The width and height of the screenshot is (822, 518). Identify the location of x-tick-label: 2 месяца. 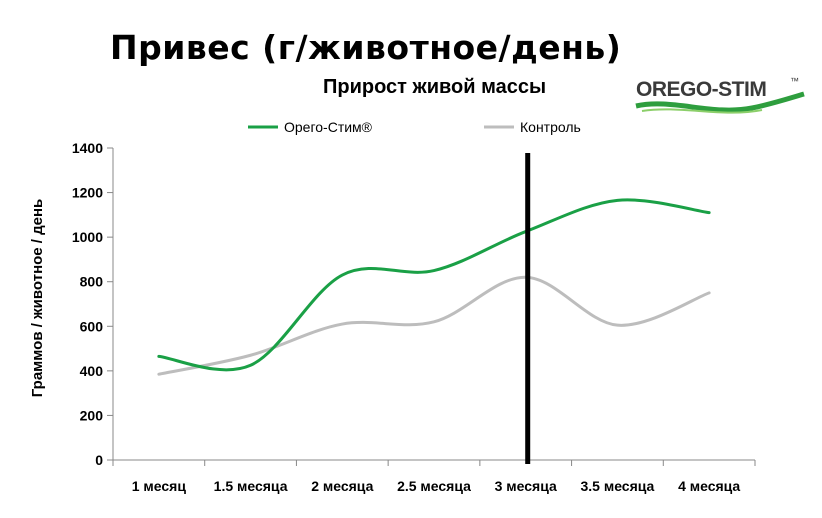
(342, 486).